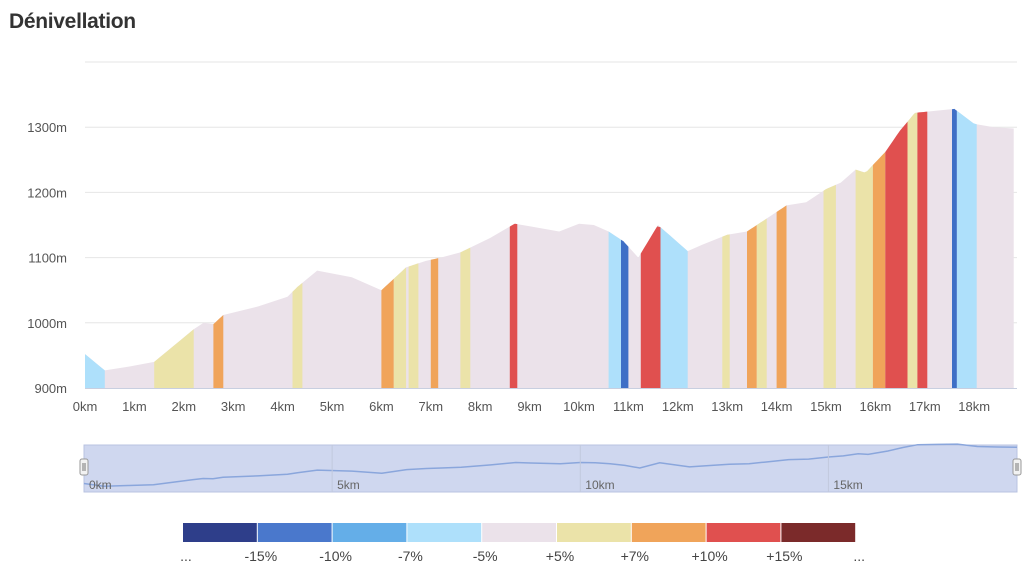 The height and width of the screenshot is (576, 1024). What do you see at coordinates (560, 556) in the screenshot?
I see `legend-label: +5%` at bounding box center [560, 556].